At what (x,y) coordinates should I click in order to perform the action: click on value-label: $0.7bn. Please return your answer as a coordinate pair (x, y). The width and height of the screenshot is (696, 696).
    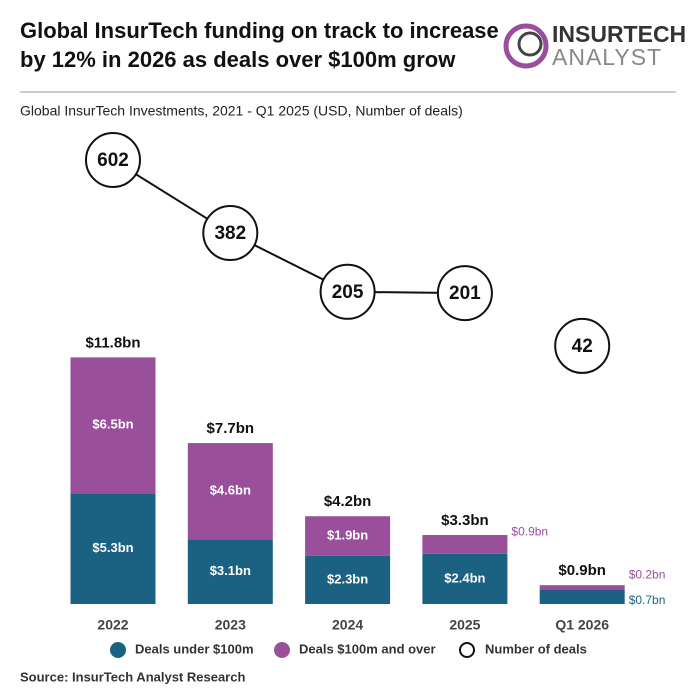
    Looking at the image, I should click on (647, 600).